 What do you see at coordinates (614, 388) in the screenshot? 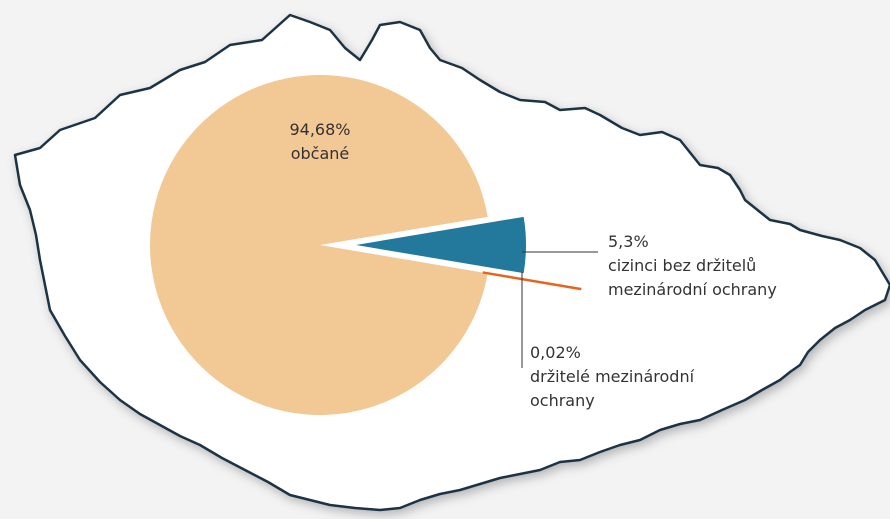
I see `category-label: držitelé mezinárodní ochrany` at bounding box center [614, 388].